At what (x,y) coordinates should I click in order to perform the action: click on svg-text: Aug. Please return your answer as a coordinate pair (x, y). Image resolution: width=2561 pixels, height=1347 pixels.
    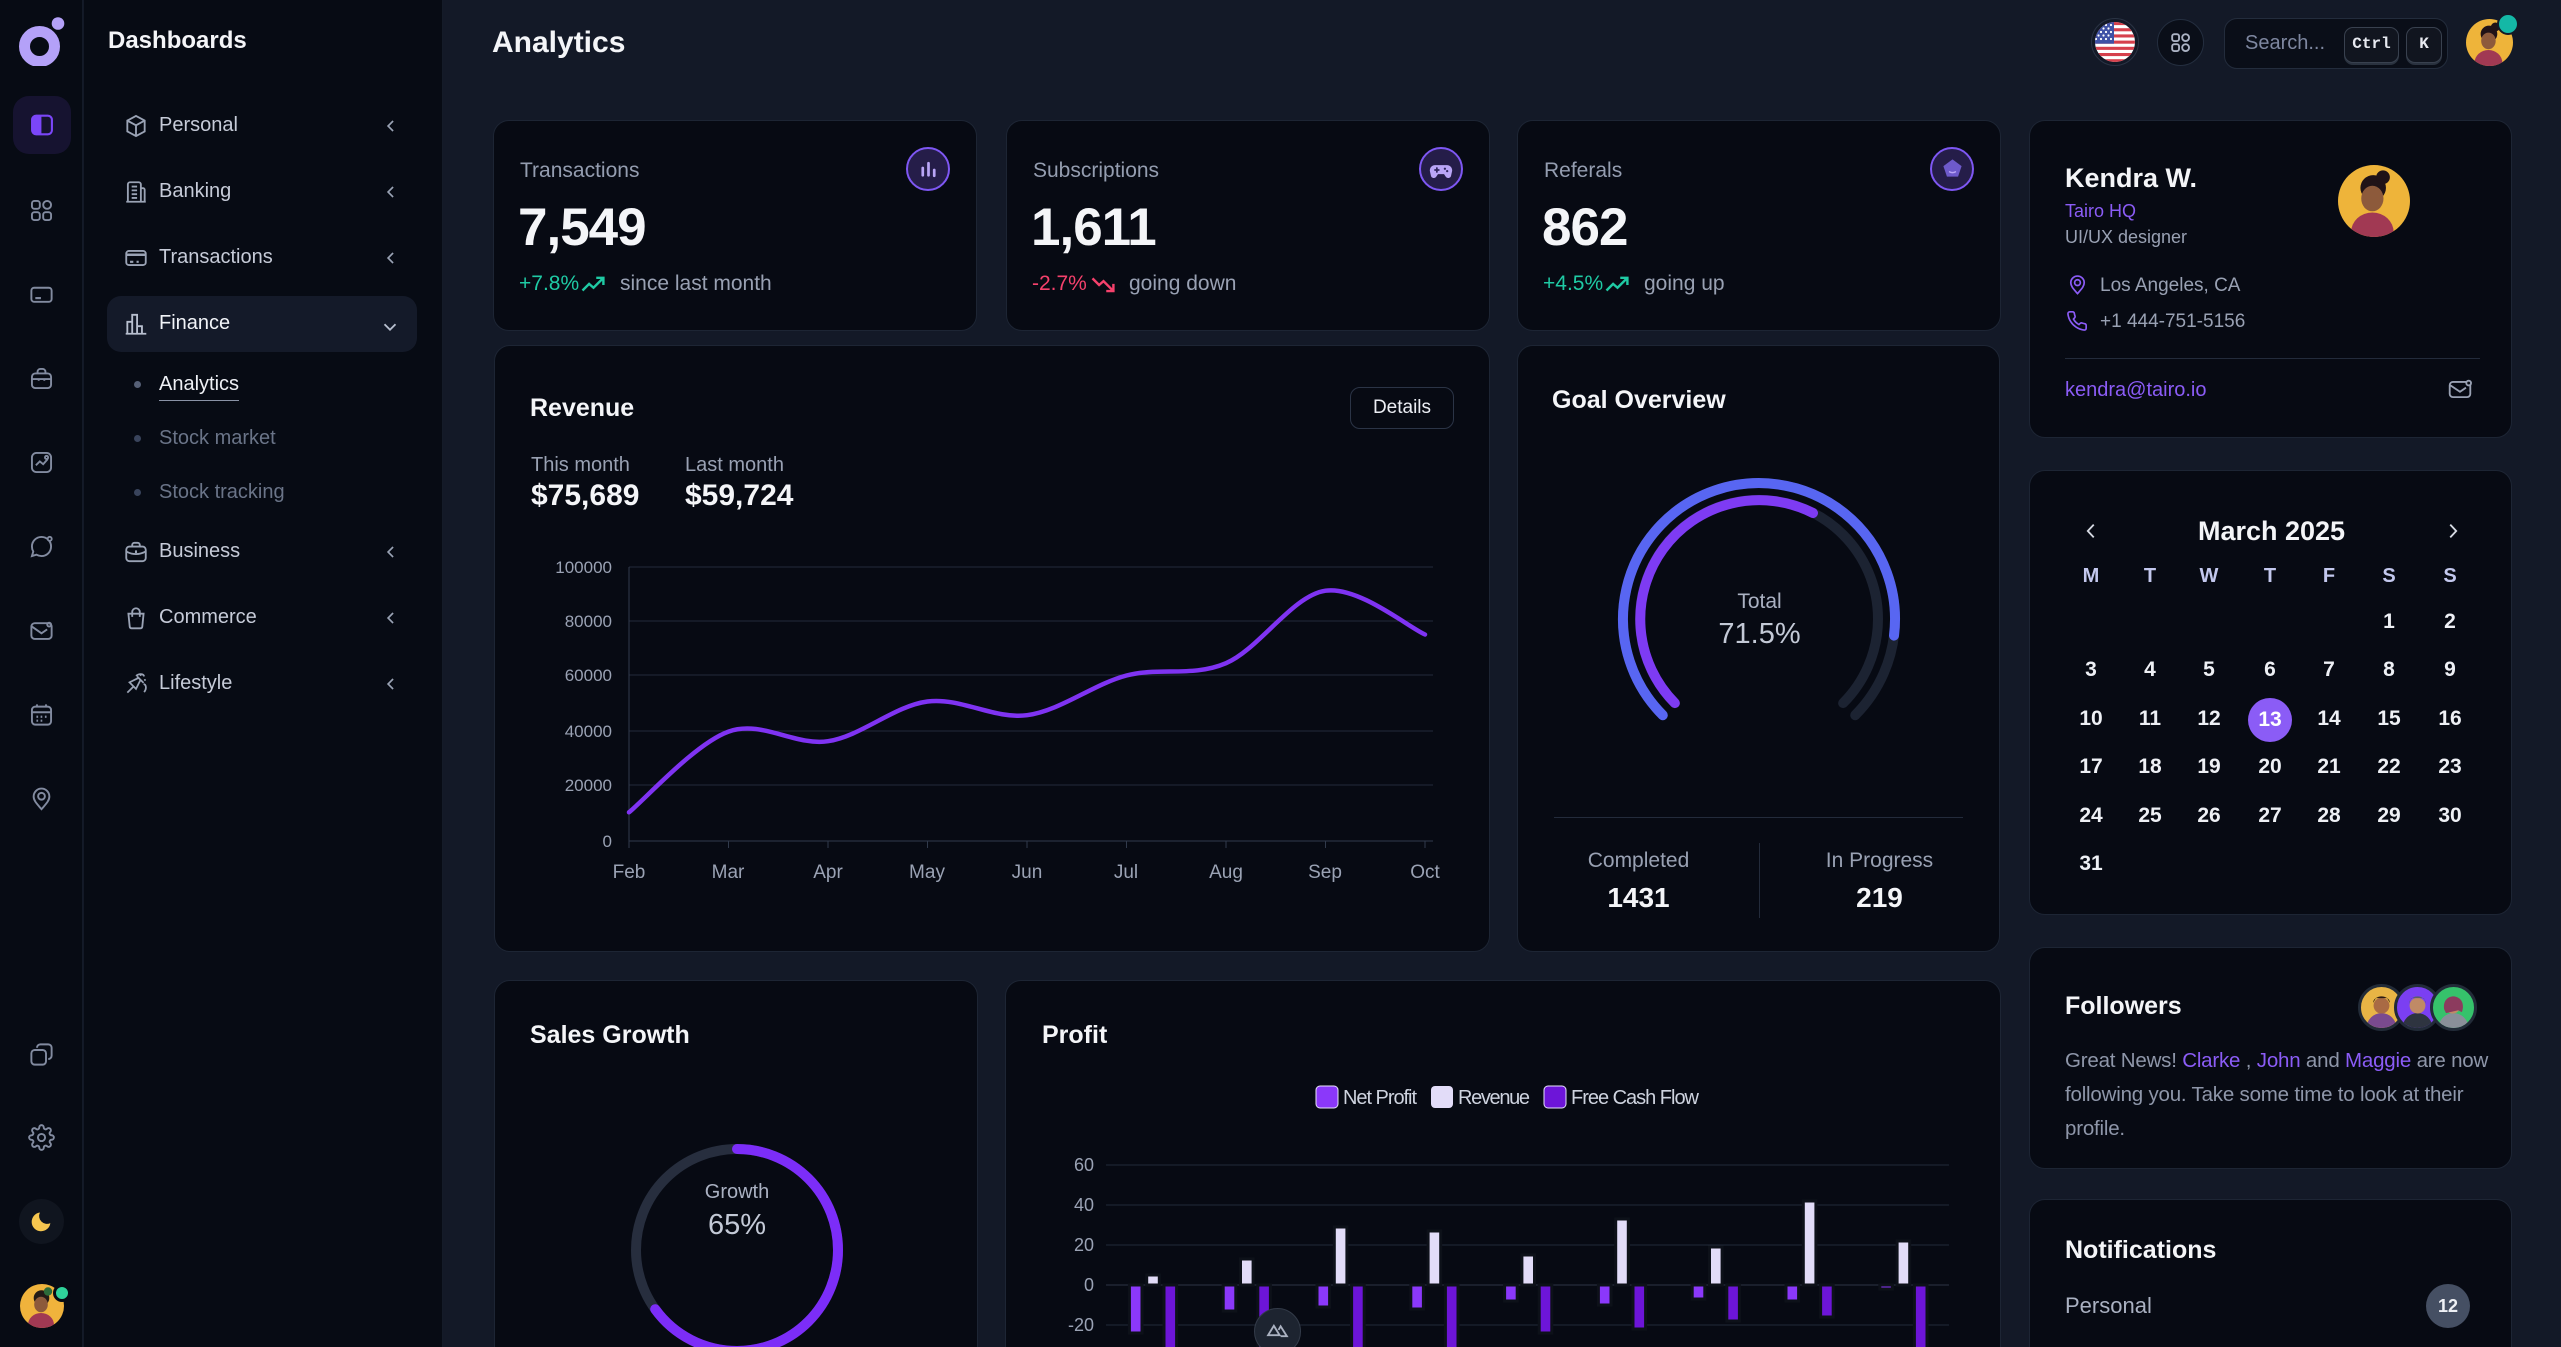
    Looking at the image, I should click on (1226, 872).